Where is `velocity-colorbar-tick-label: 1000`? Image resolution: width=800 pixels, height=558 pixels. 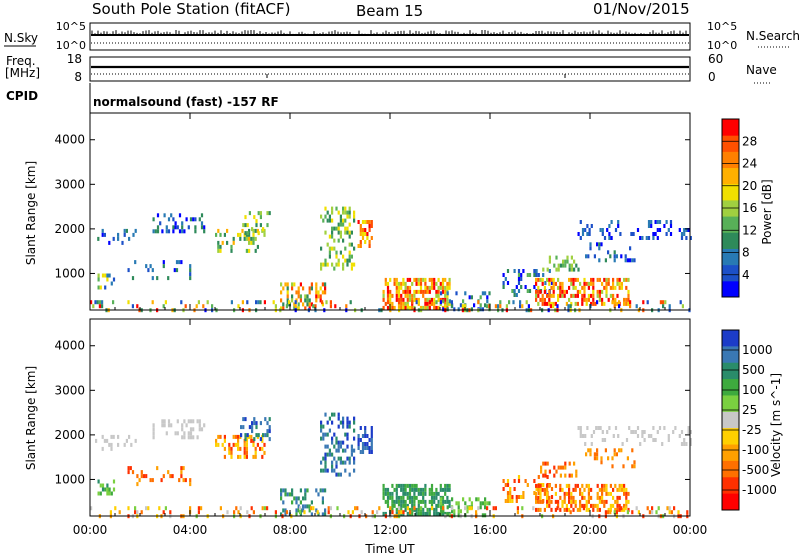 velocity-colorbar-tick-label: 1000 is located at coordinates (757, 350).